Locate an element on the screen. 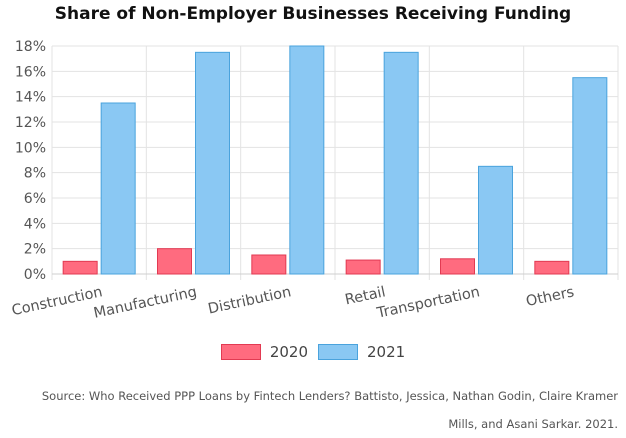 The width and height of the screenshot is (626, 438). x-tick-label: Construction is located at coordinates (57, 301).